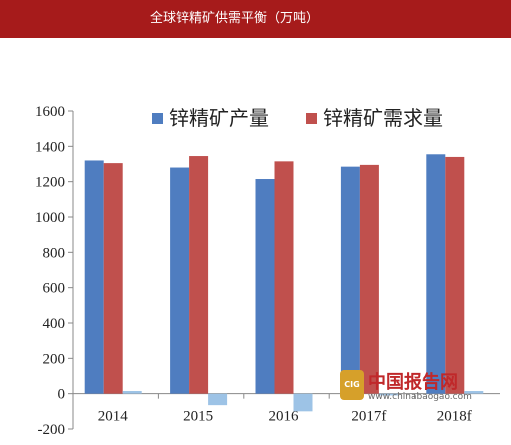 The image size is (511, 445). What do you see at coordinates (454, 417) in the screenshot?
I see `x-tick-label: 2018f` at bounding box center [454, 417].